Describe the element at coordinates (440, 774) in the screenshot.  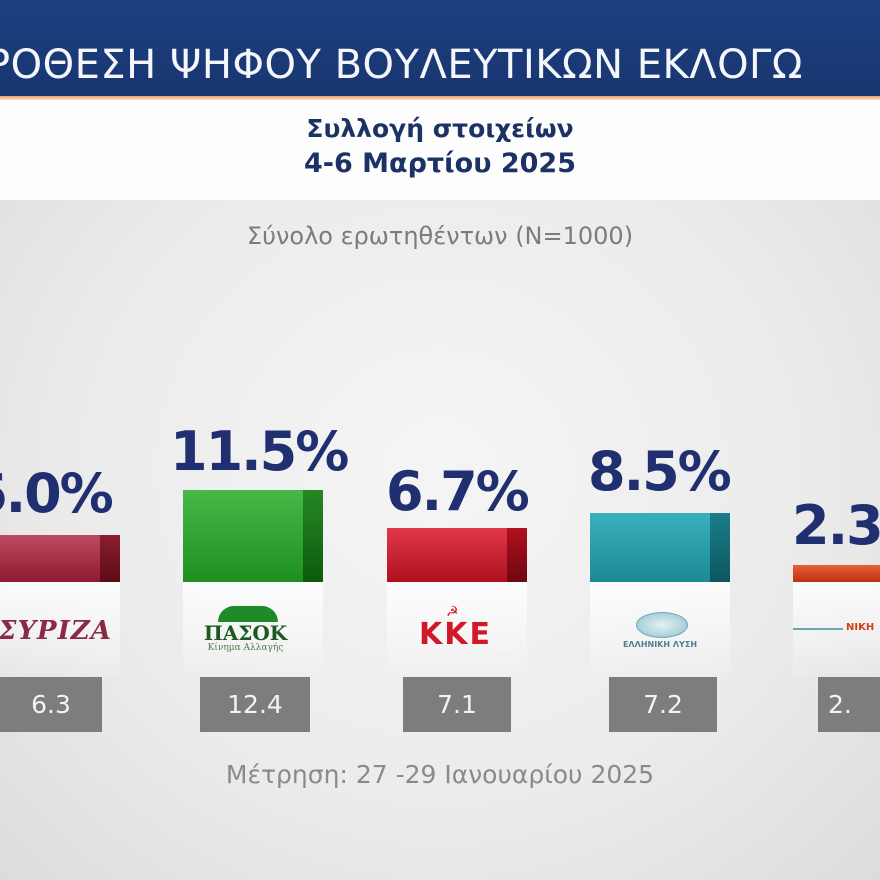
I see `previous-measurement-label: Μέτρηση: 27 -29 Ιανουαρίου 2025` at that location.